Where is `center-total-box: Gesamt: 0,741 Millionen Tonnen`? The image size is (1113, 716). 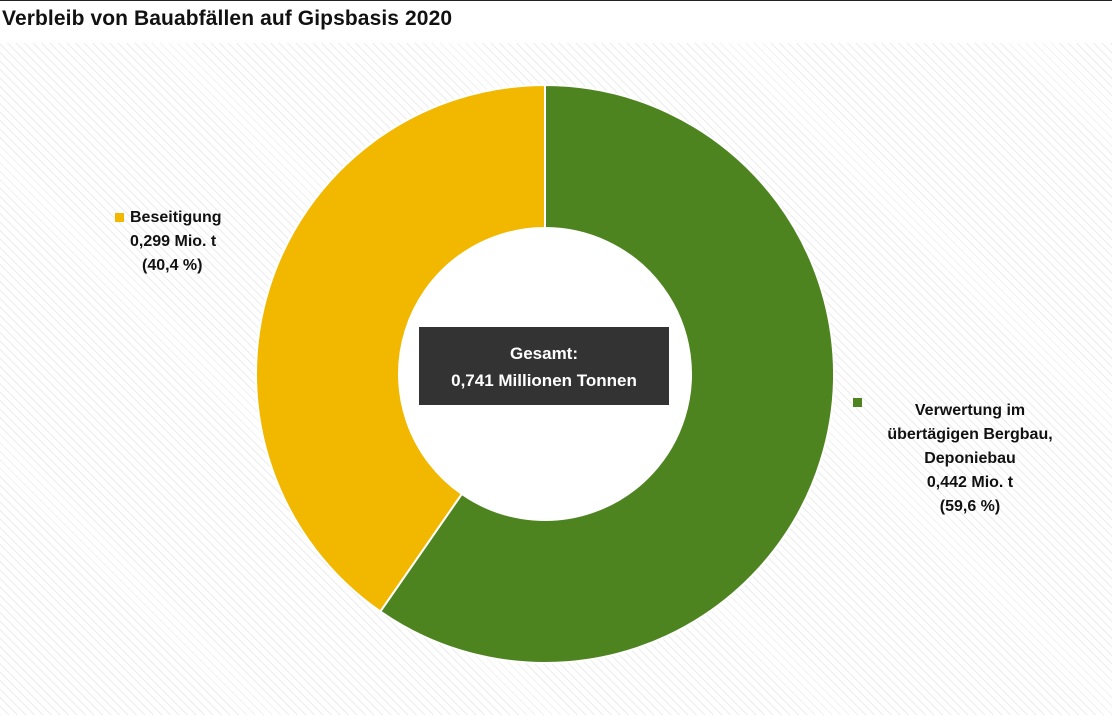
center-total-box: Gesamt: 0,741 Millionen Tonnen is located at coordinates (544, 366).